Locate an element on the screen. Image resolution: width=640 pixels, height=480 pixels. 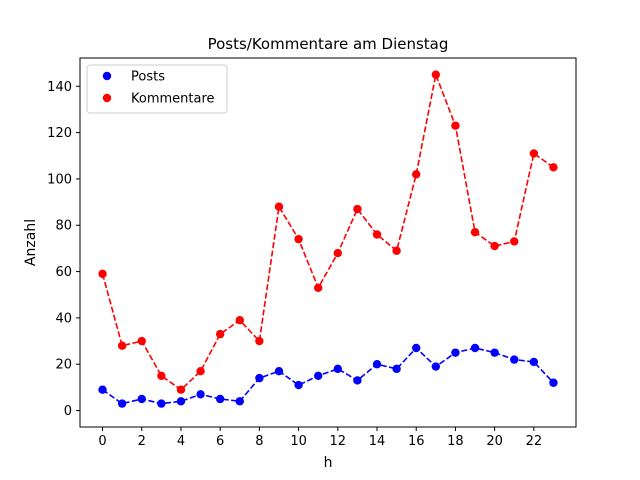
x-tick-label: 12 is located at coordinates (338, 441).